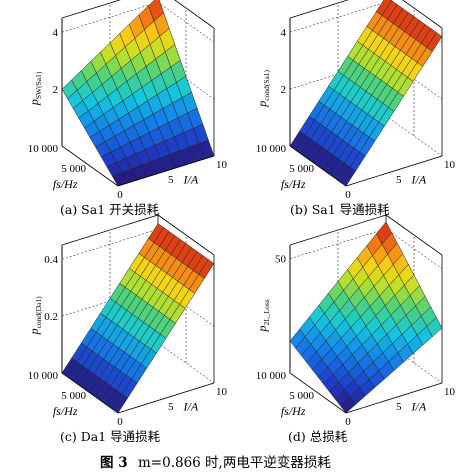 This screenshot has width=464, height=474. What do you see at coordinates (281, 260) in the screenshot?
I see `z-tick-label: 50` at bounding box center [281, 260].